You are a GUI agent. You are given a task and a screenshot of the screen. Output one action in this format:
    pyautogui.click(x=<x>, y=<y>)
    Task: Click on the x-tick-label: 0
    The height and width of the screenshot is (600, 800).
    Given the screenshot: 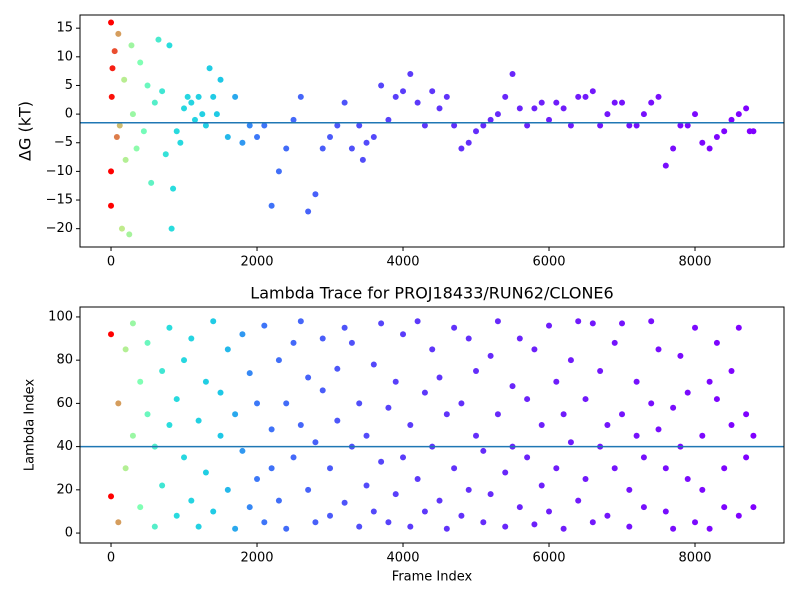 What is the action you would take?
    pyautogui.click(x=111, y=262)
    